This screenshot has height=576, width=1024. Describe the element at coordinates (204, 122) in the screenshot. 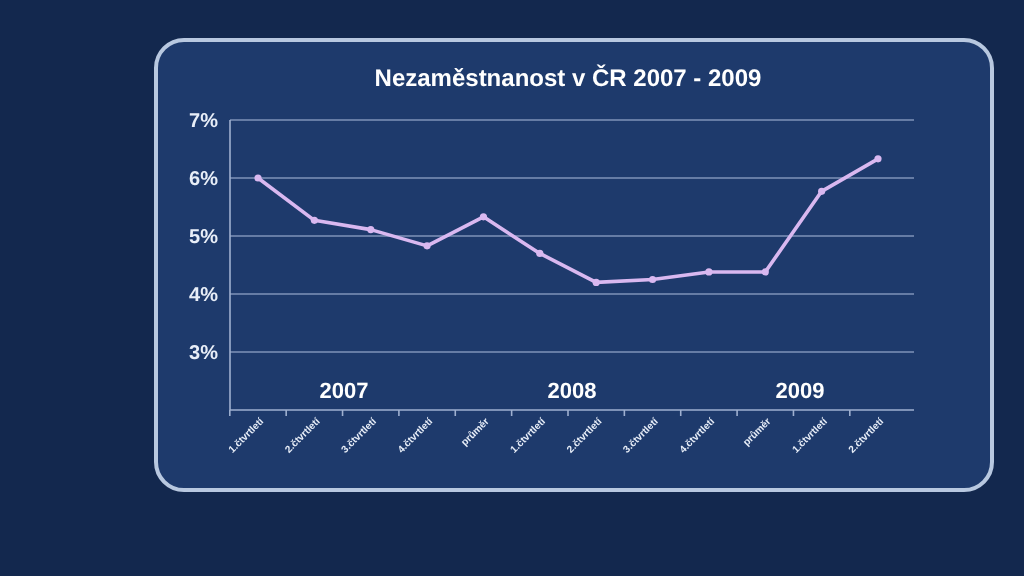

I see `y-tick-label: 7%` at that location.